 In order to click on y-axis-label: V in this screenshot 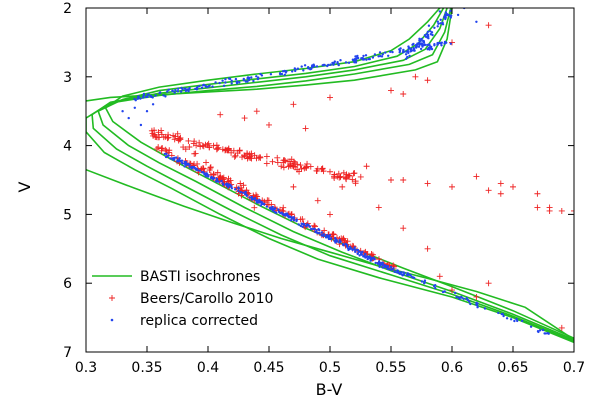, I will do `click(24, 186)`.